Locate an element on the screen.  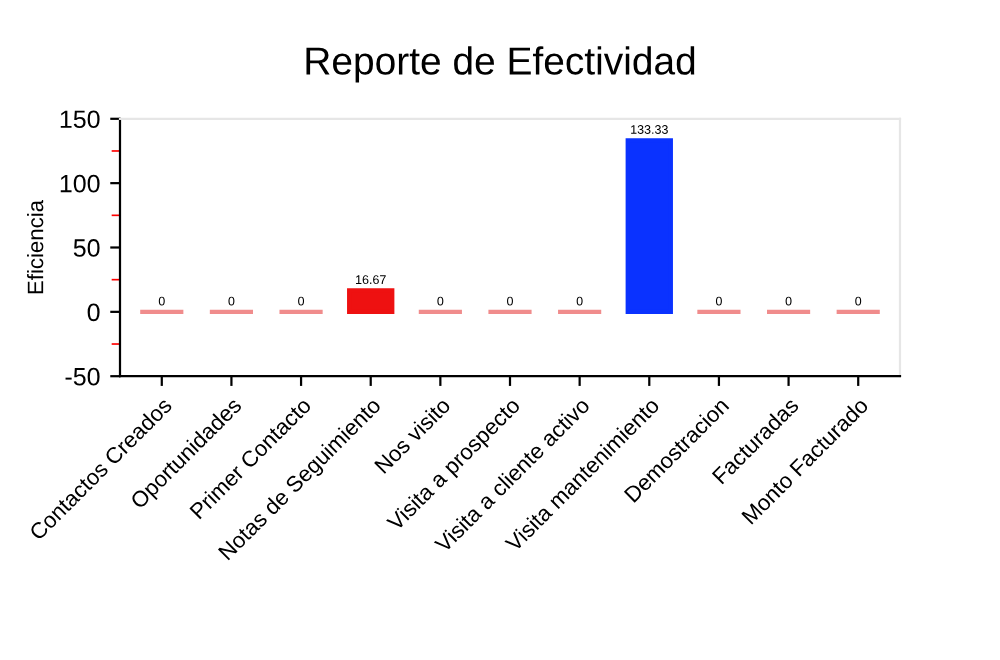
y-tick-label: 100 is located at coordinates (80, 183).